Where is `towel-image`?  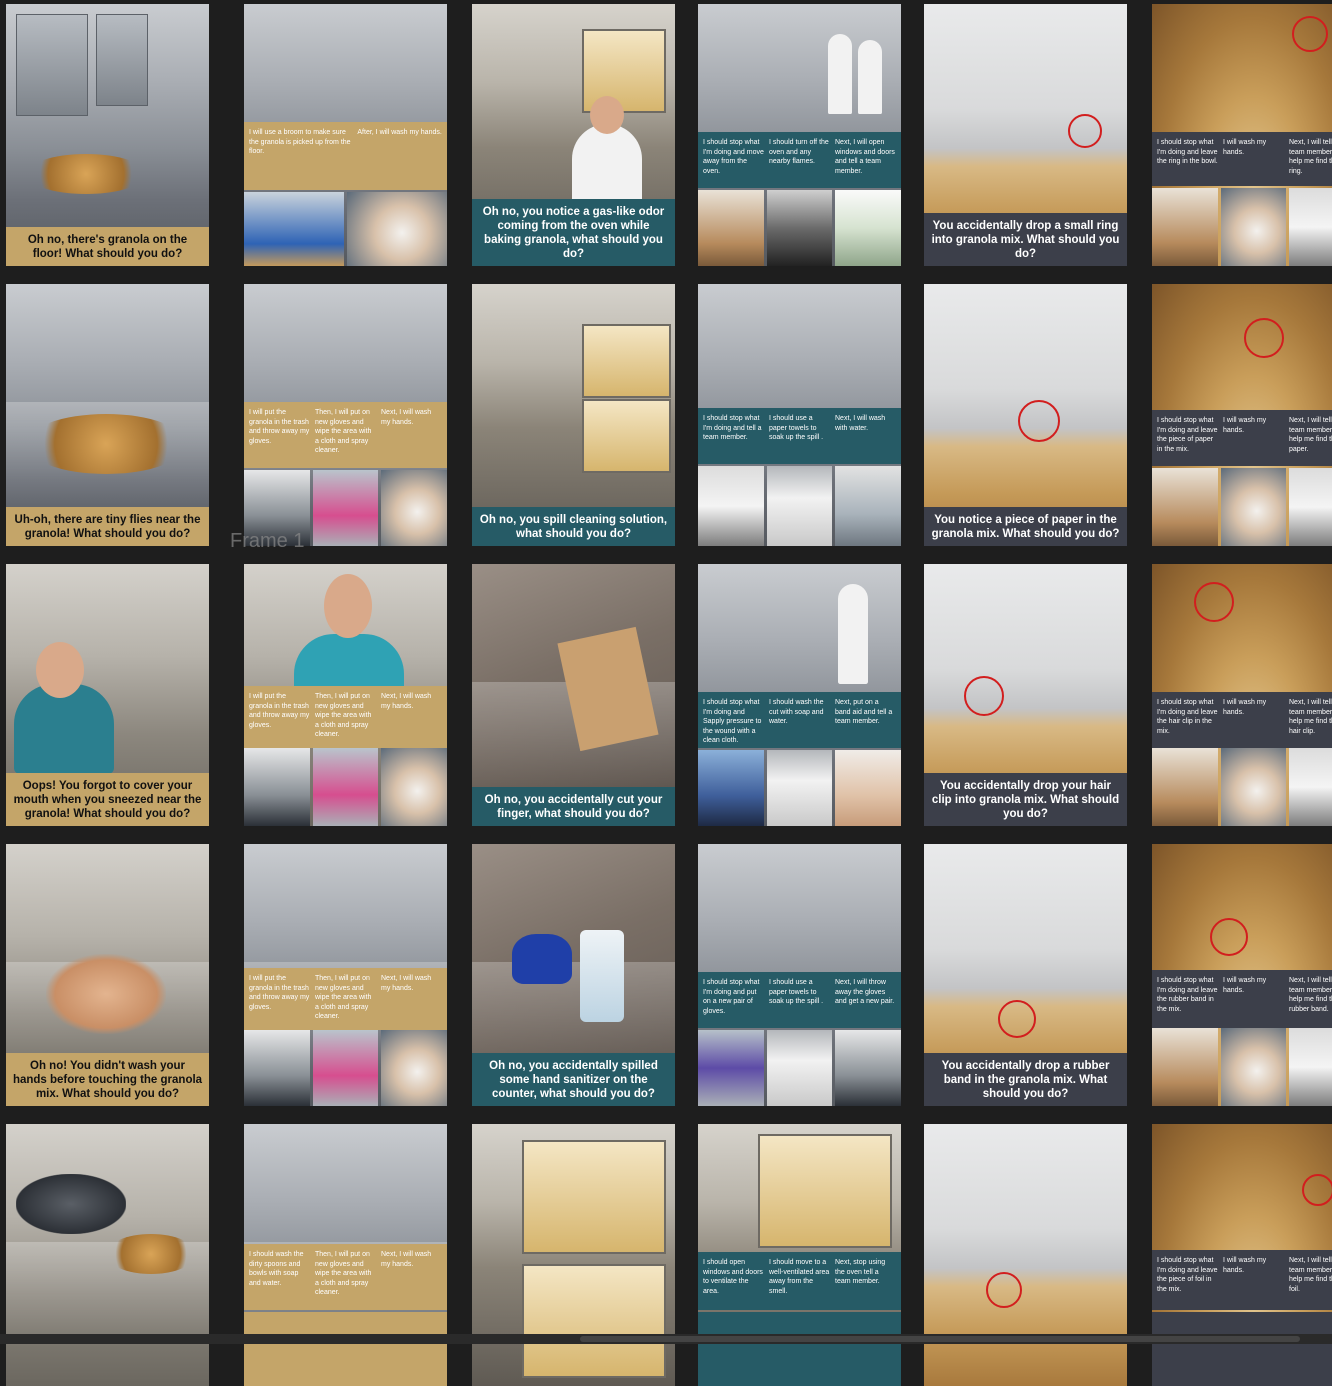
towel-image is located at coordinates (799, 1068).